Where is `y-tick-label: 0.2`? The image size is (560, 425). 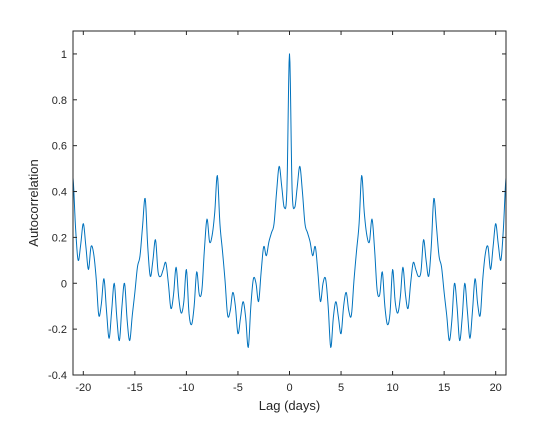
y-tick-label: 0.2 is located at coordinates (59, 238).